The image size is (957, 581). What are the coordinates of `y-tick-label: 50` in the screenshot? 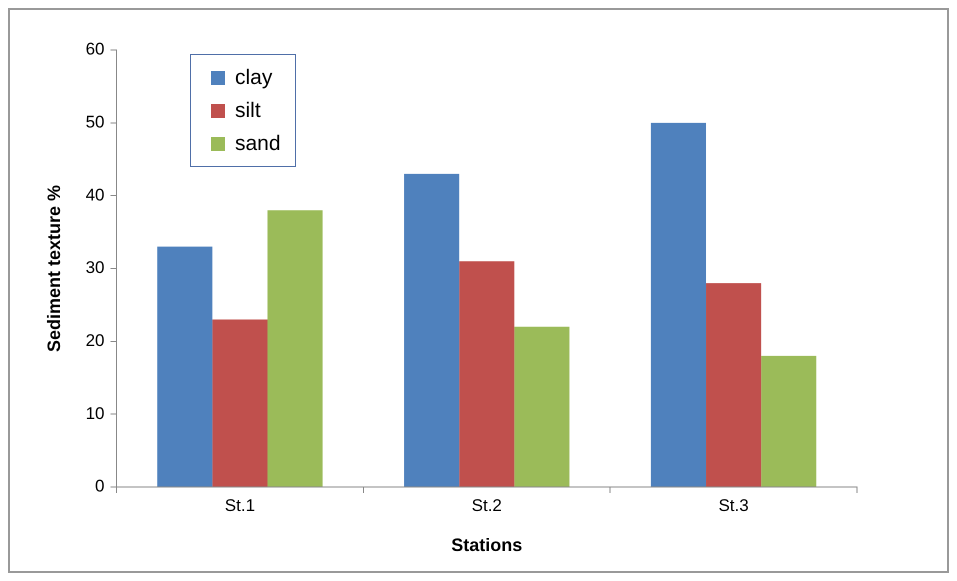 It's located at (95, 122).